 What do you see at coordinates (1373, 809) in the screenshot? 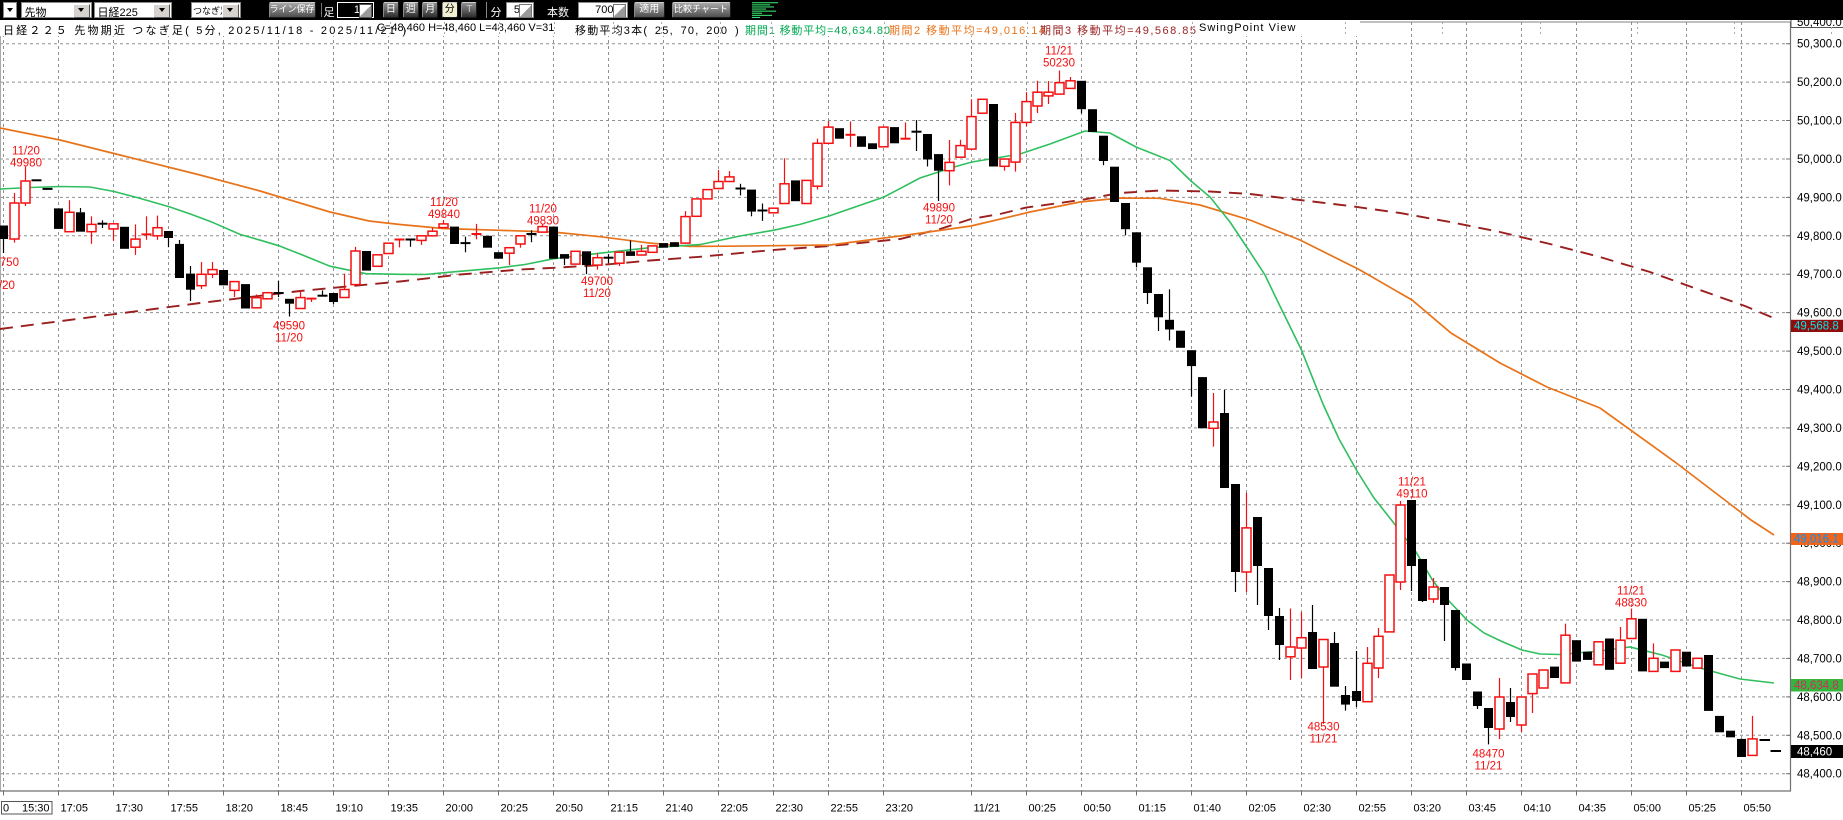
I see `svg-text: 02:55` at bounding box center [1373, 809].